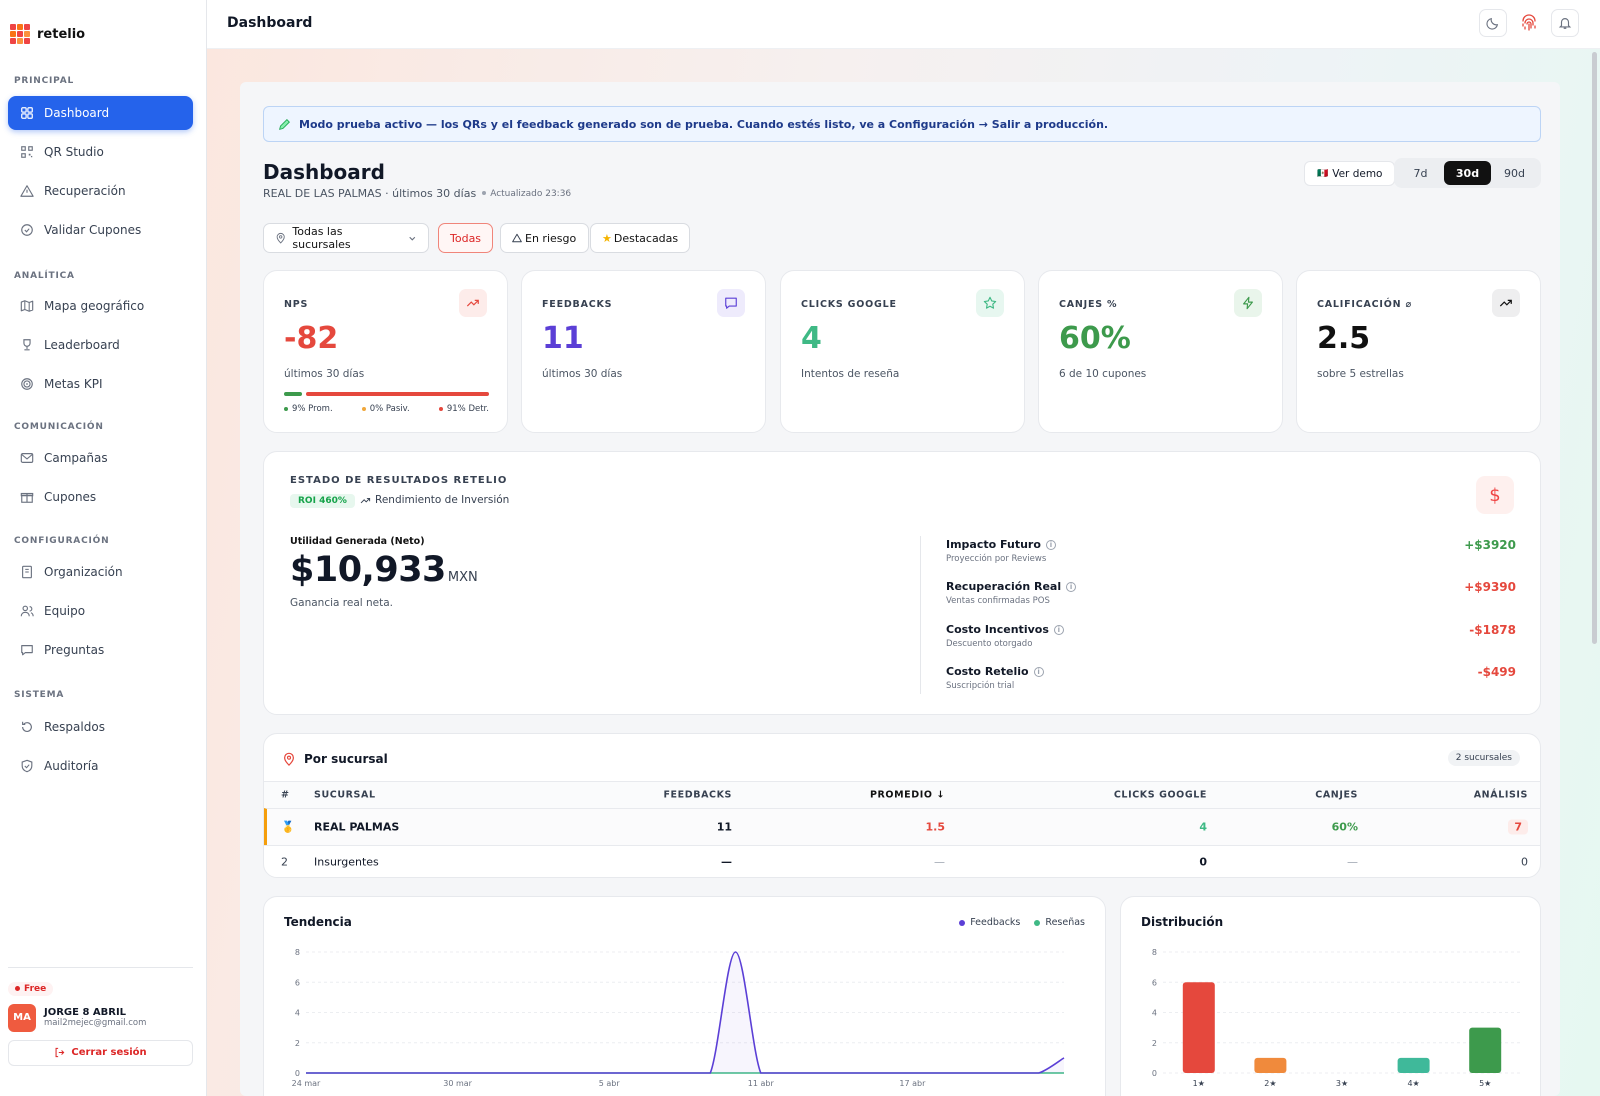  I want to click on sidebar-item-equipo: Equipo, so click(100, 611).